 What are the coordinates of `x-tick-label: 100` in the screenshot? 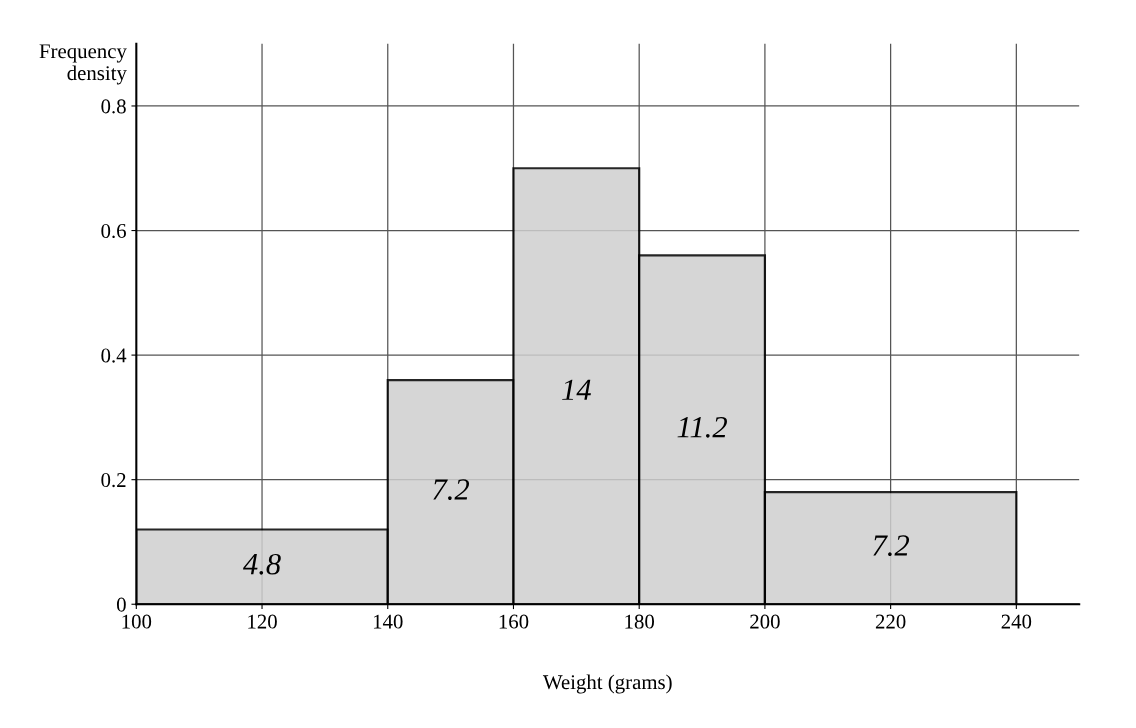 It's located at (137, 621).